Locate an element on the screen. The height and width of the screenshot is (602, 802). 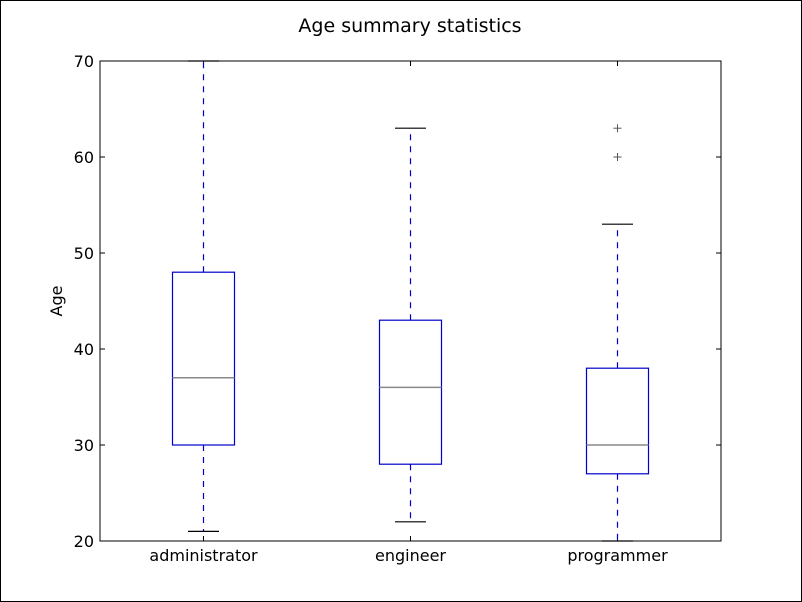
box-engineer is located at coordinates (410, 392).